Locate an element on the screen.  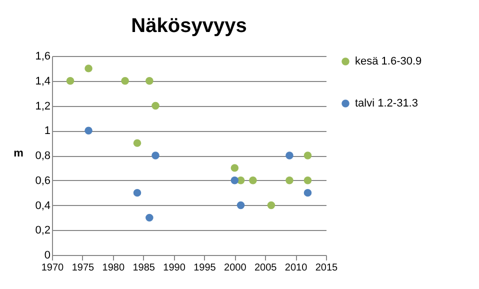
x-tick-label: 2010 is located at coordinates (296, 268).